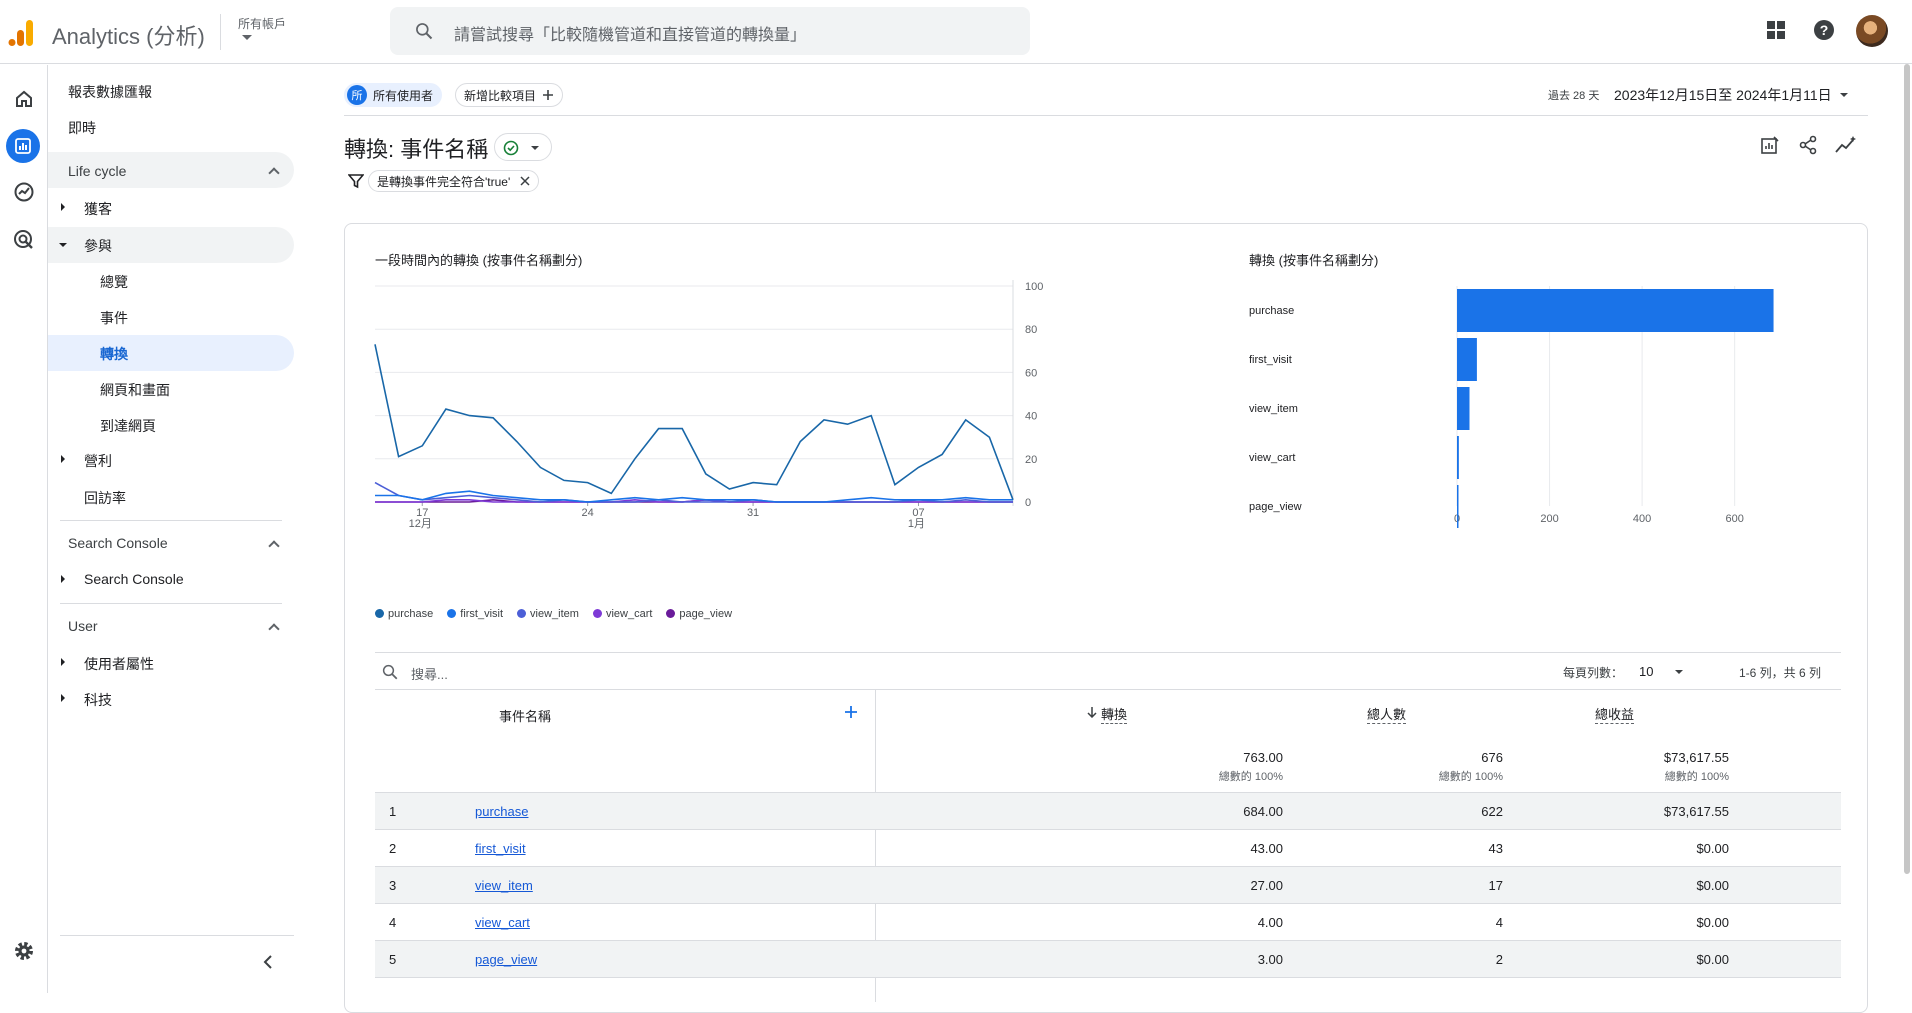 The height and width of the screenshot is (1013, 1912). What do you see at coordinates (171, 353) in the screenshot?
I see `nav-conversions-active-bg` at bounding box center [171, 353].